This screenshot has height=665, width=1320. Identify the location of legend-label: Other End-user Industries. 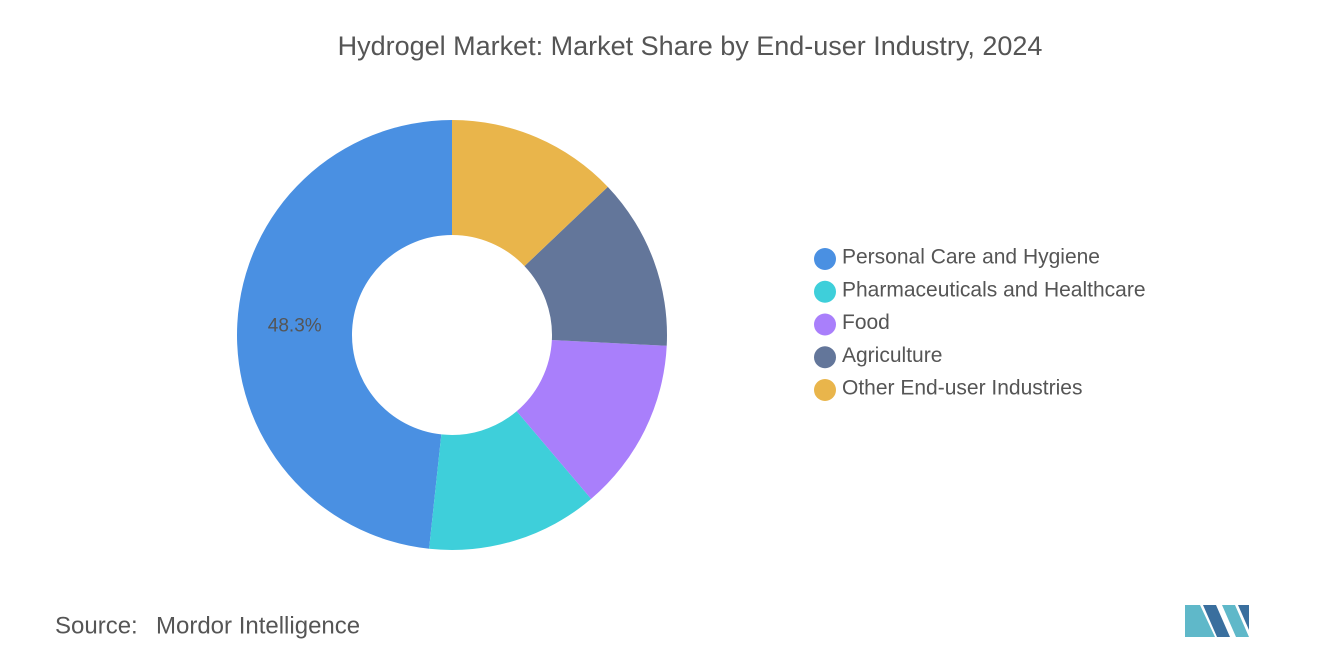
(962, 388).